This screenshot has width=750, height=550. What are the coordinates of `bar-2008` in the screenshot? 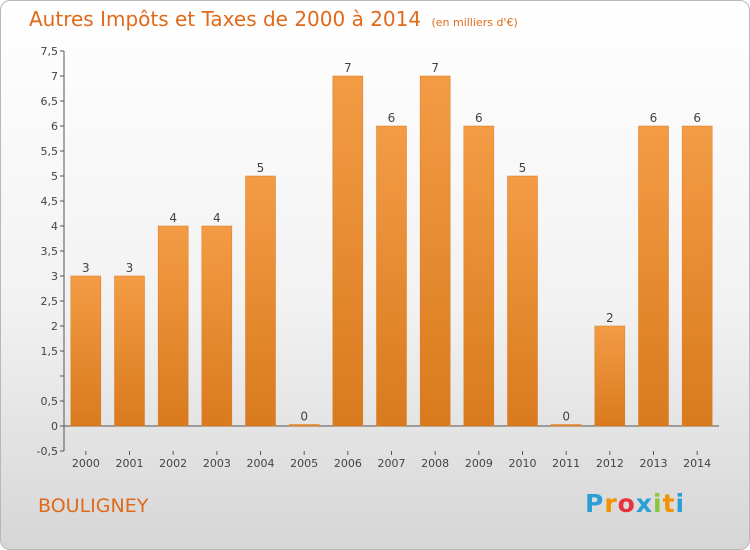 It's located at (435, 251).